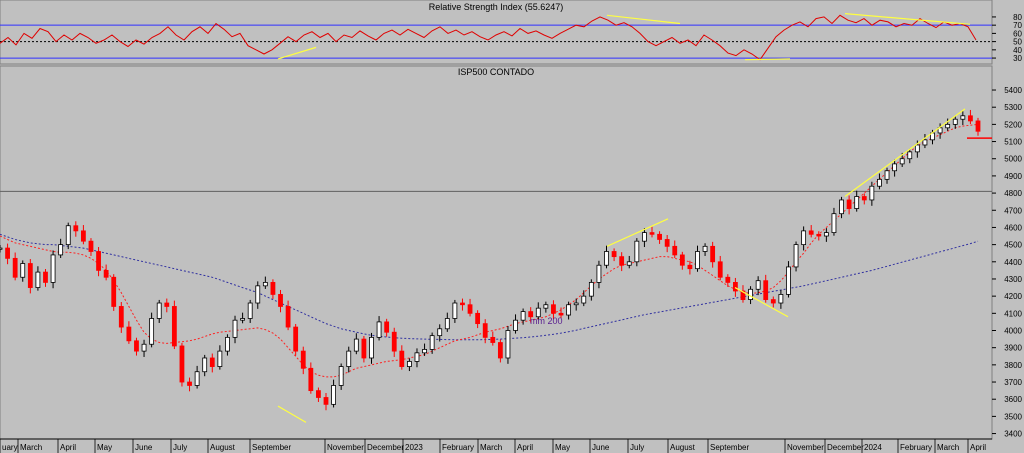 The height and width of the screenshot is (453, 1024). Describe the element at coordinates (1013, 399) in the screenshot. I see `price-tick-label: 3600` at that location.